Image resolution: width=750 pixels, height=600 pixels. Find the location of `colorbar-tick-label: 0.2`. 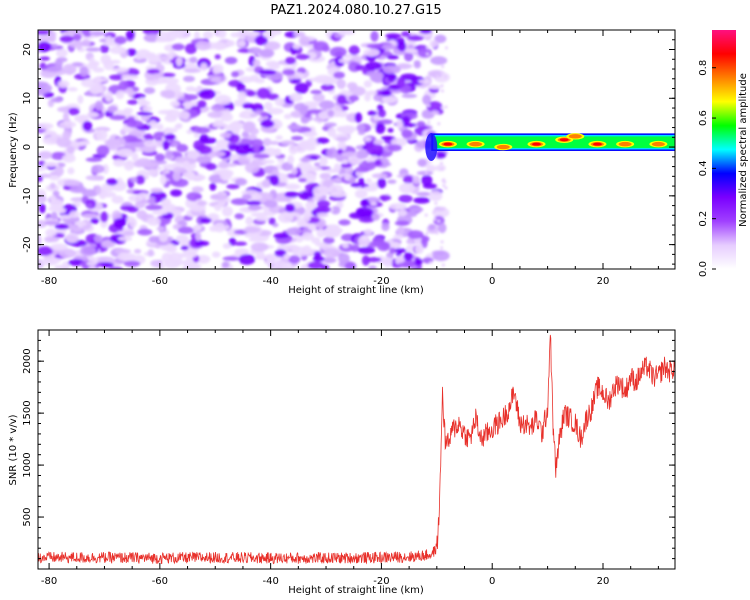

colorbar-tick-label: 0.2 is located at coordinates (703, 219).